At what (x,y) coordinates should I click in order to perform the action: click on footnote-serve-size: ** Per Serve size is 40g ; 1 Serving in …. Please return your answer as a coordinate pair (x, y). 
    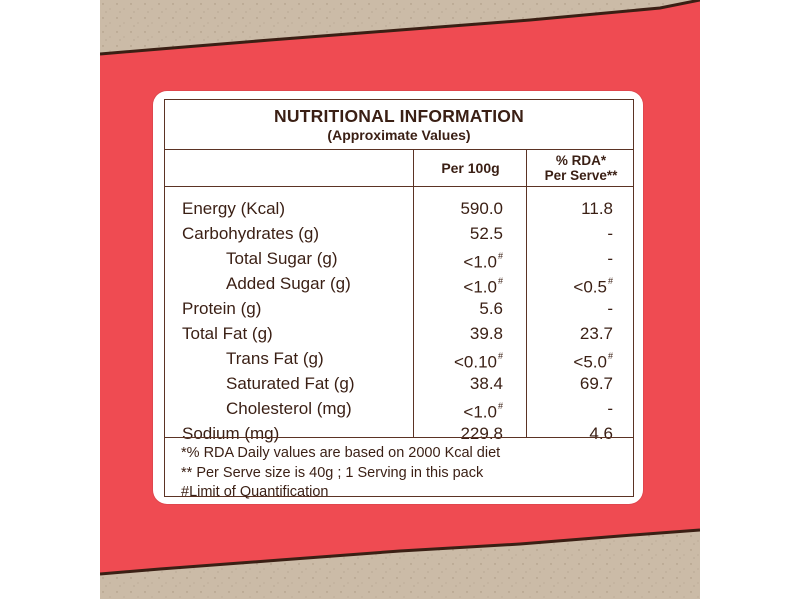
    Looking at the image, I should click on (332, 472).